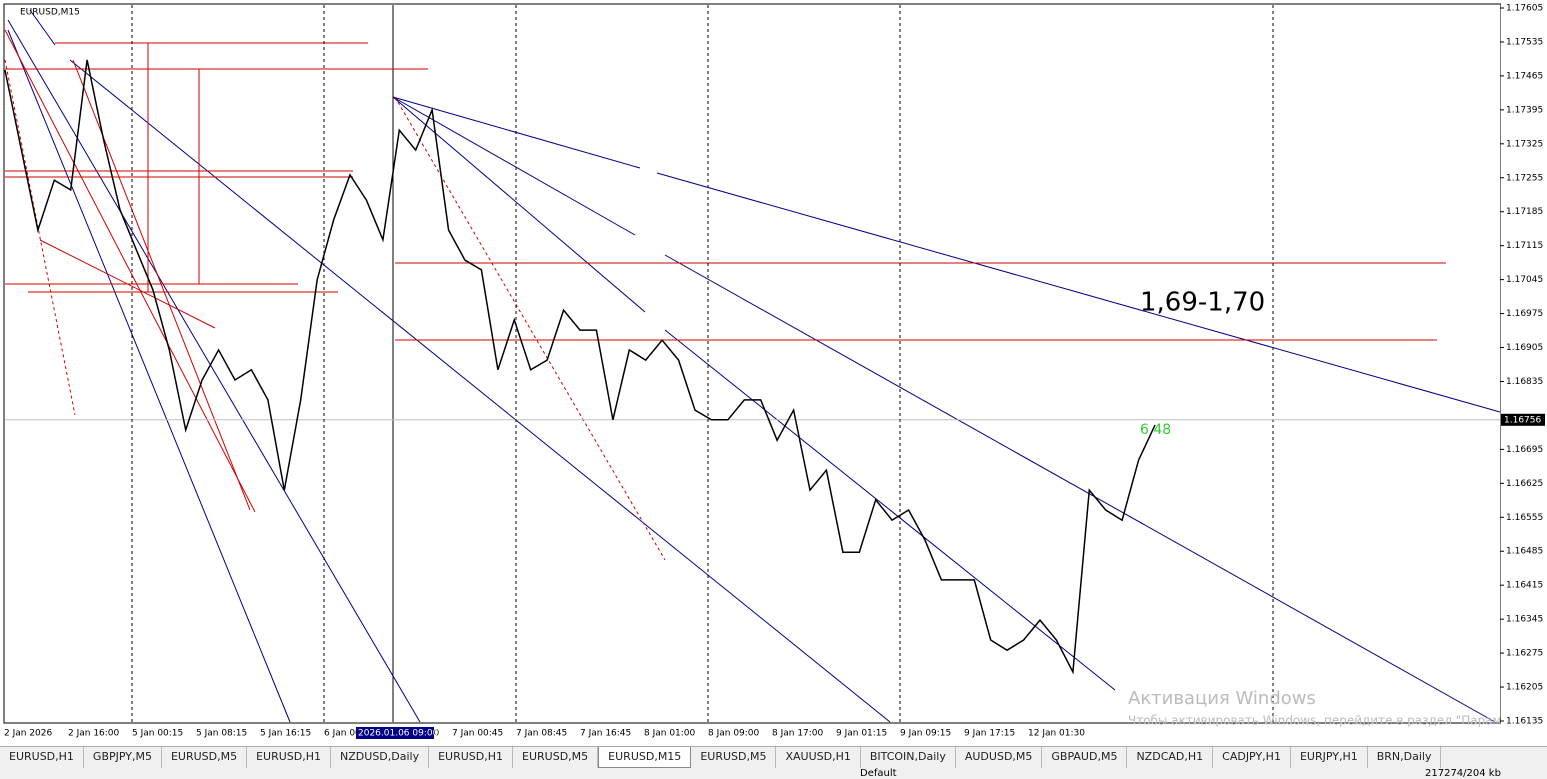 The image size is (1547, 779). I want to click on x-tick-label: 5 Jan 00:15, so click(157, 734).